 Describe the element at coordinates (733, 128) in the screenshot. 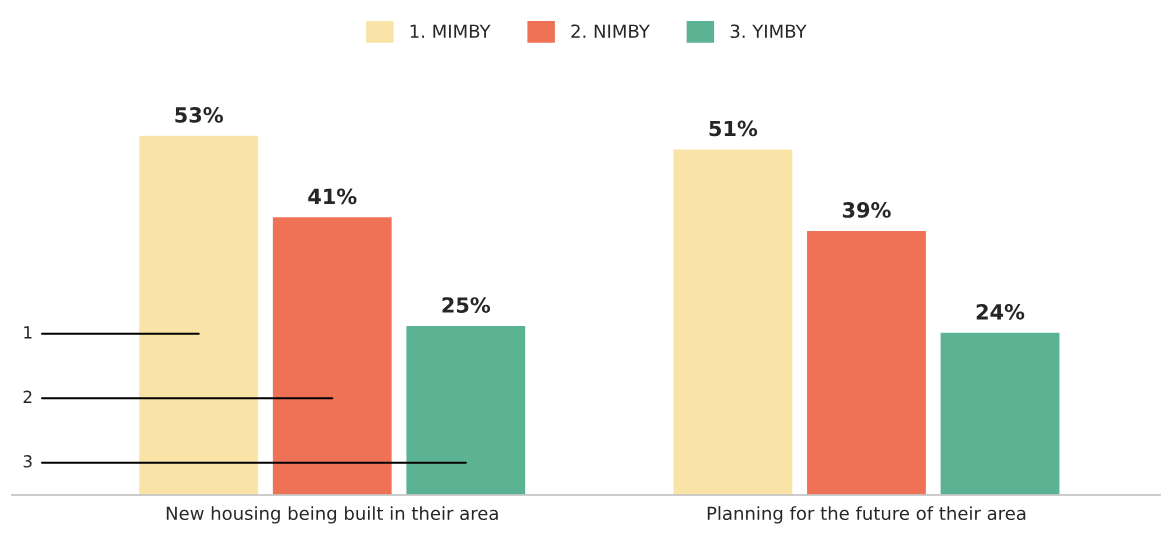

I see `data-label: 51%` at that location.